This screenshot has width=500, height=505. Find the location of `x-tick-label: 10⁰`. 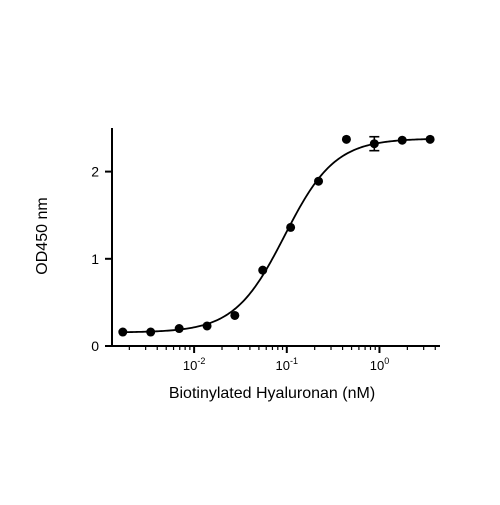

x-tick-label: 10⁰ is located at coordinates (379, 364).